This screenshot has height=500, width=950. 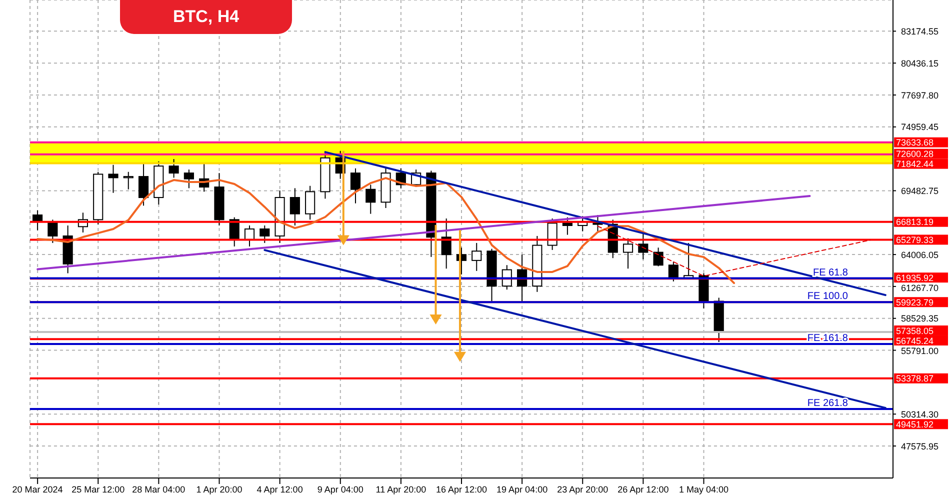 I want to click on x-tick-label: 1 Apr 20:00, so click(x=219, y=489).